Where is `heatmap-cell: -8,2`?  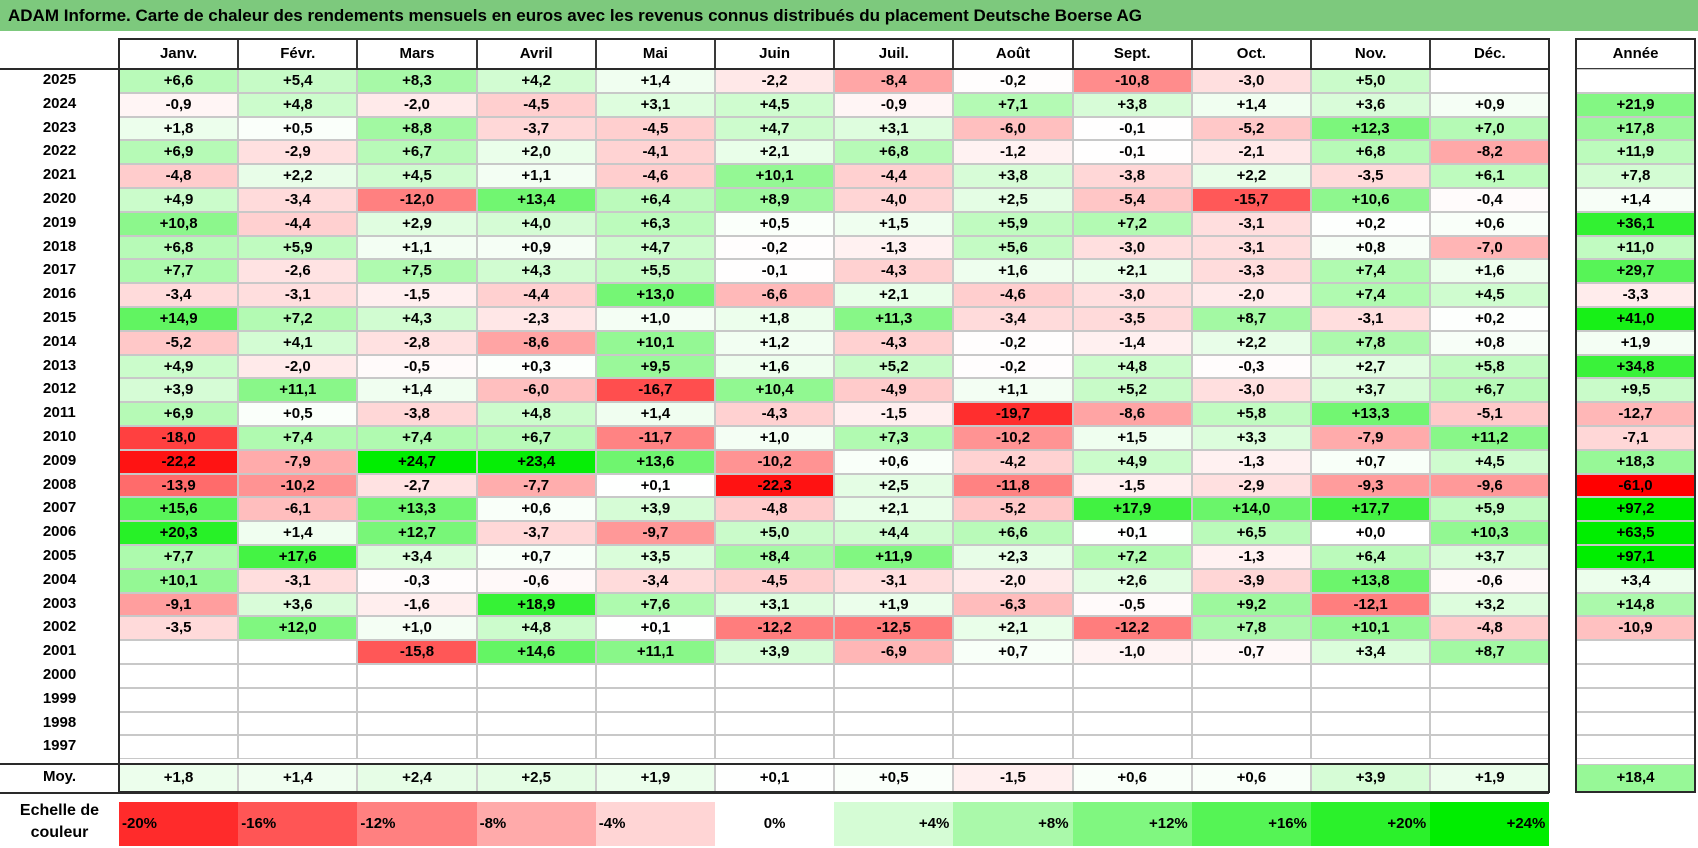
heatmap-cell: -8,2 is located at coordinates (1490, 152).